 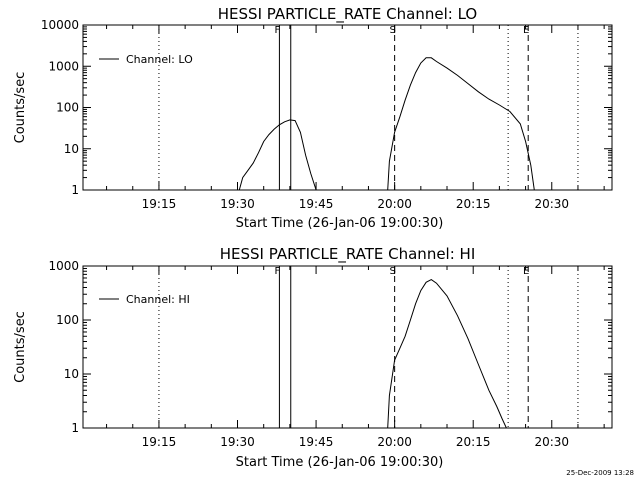 I want to click on y-tick-label: 10000, so click(x=60, y=25).